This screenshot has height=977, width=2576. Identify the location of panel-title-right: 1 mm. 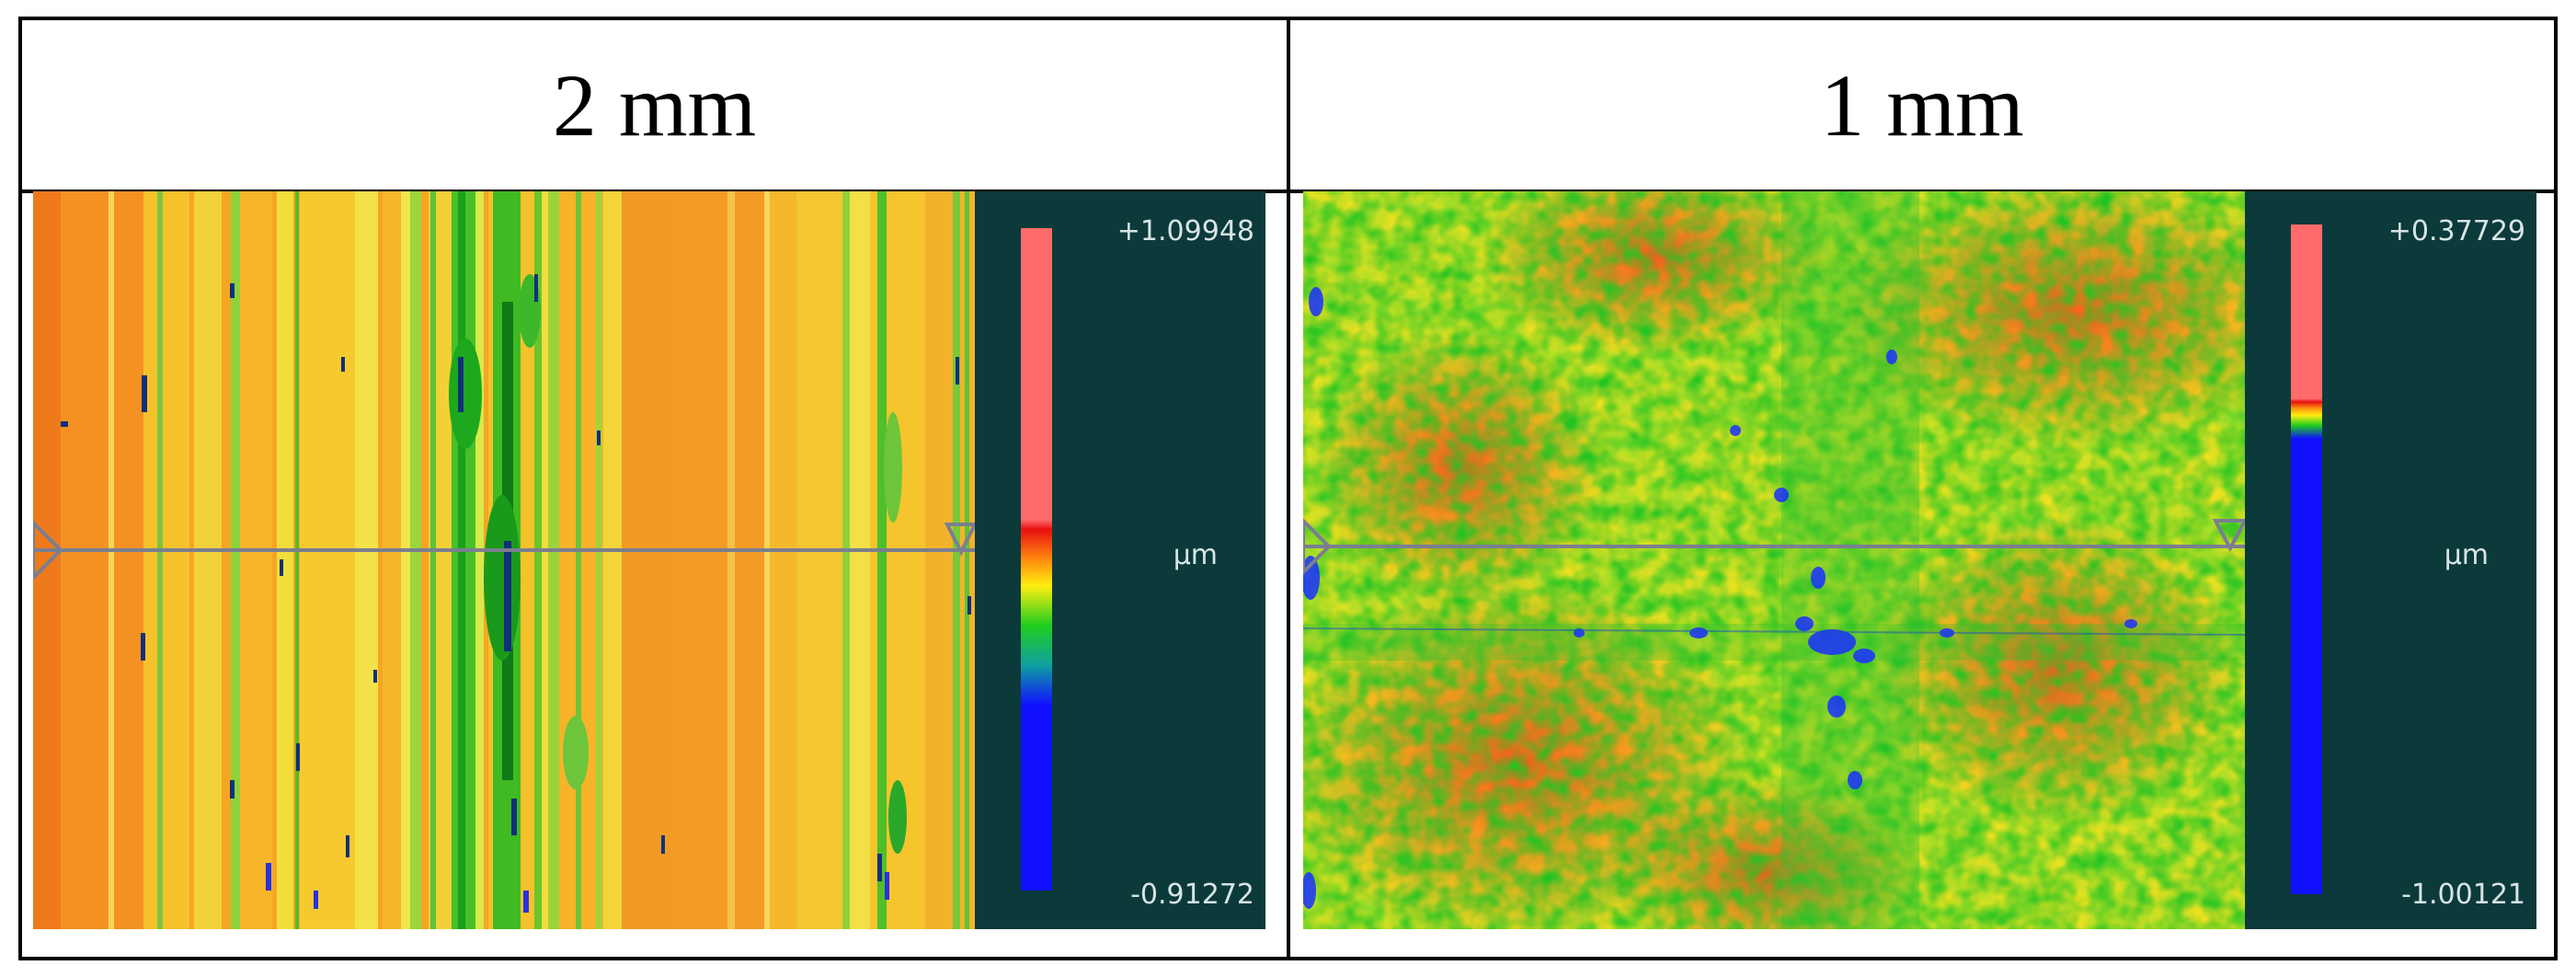
(1922, 105).